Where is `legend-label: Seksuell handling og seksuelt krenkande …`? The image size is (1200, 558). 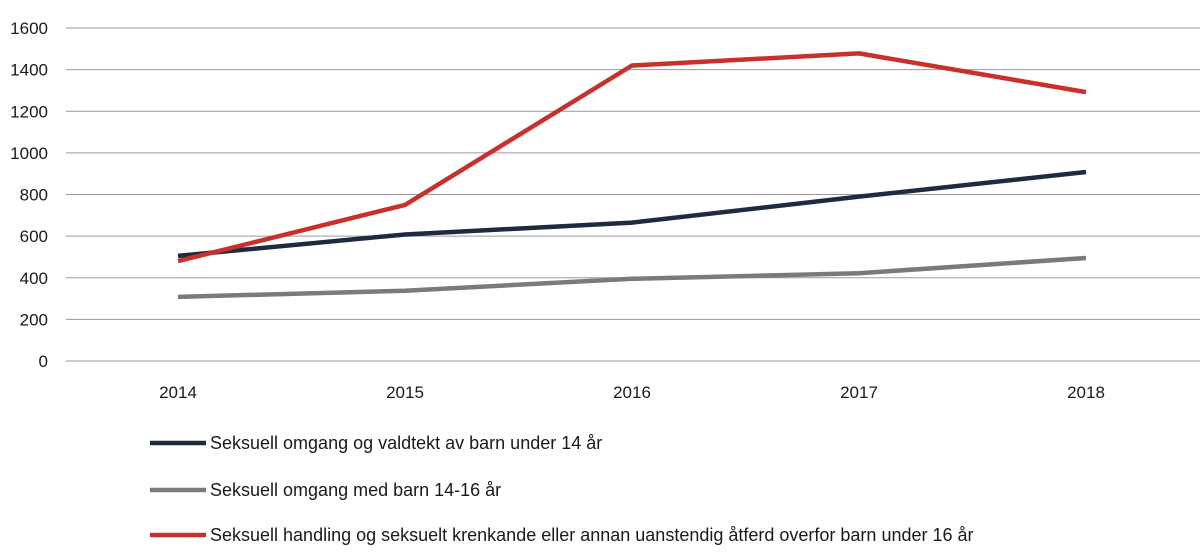 legend-label: Seksuell handling og seksuelt krenkande … is located at coordinates (592, 535).